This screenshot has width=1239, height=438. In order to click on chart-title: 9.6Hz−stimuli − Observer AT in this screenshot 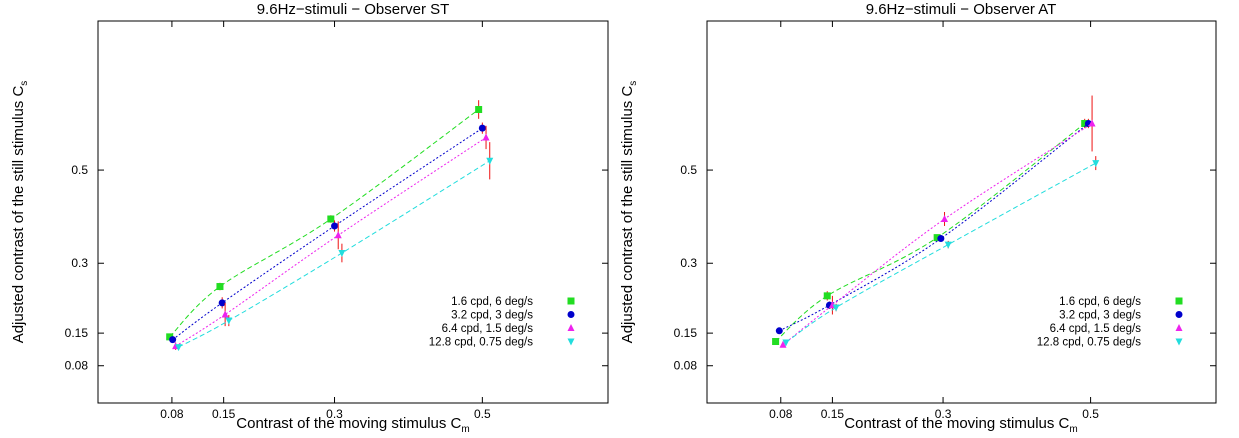, I will do `click(961, 9)`.